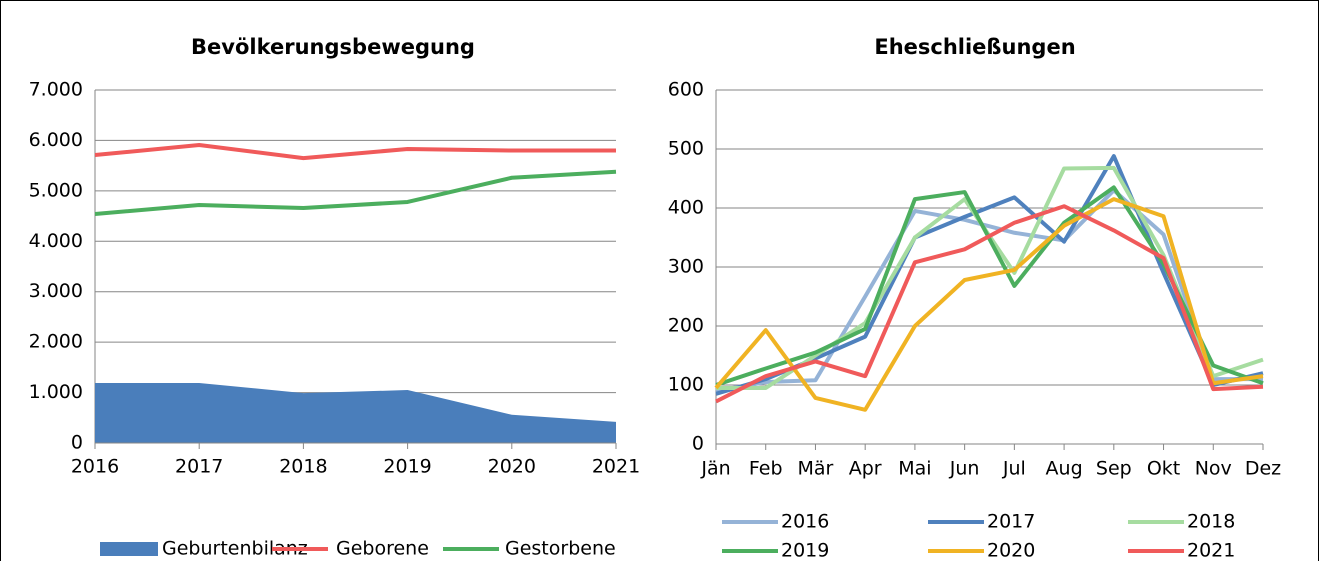 Image resolution: width=1319 pixels, height=561 pixels. I want to click on legend-label: 2018, so click(1211, 522).